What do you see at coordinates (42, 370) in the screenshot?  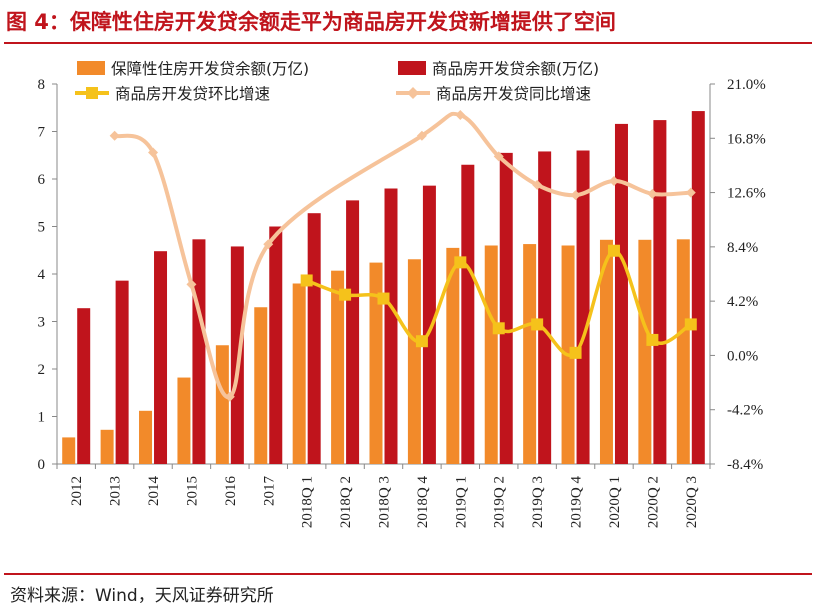 I see `left-tick-label: 2` at bounding box center [42, 370].